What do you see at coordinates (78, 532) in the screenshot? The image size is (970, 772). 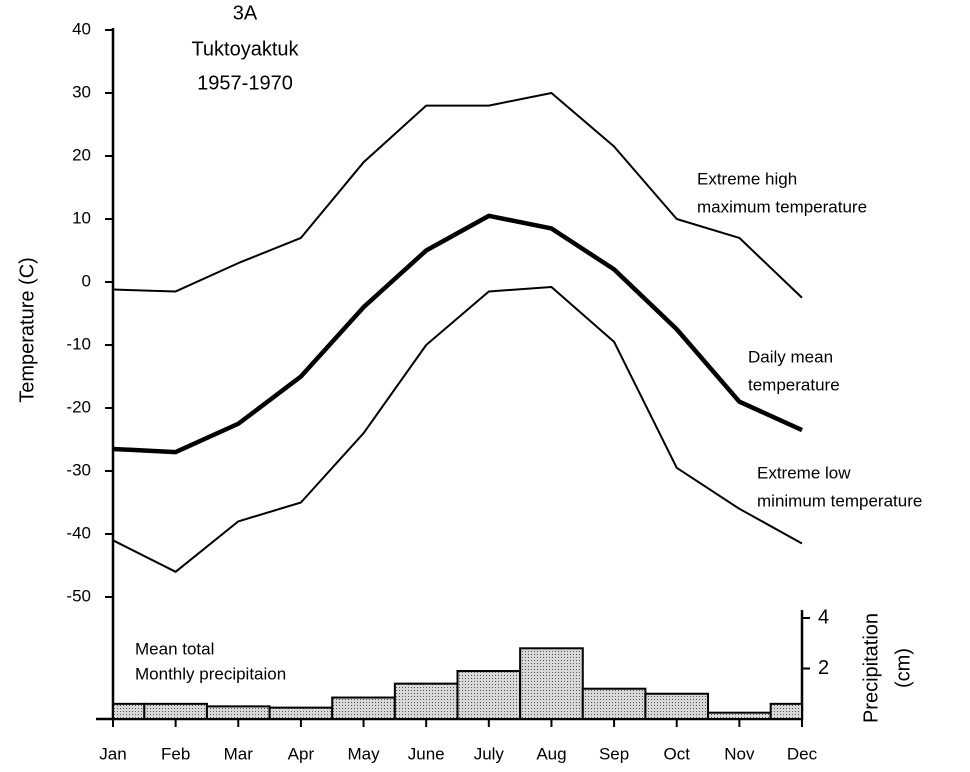 I see `y-tick-label: -40` at bounding box center [78, 532].